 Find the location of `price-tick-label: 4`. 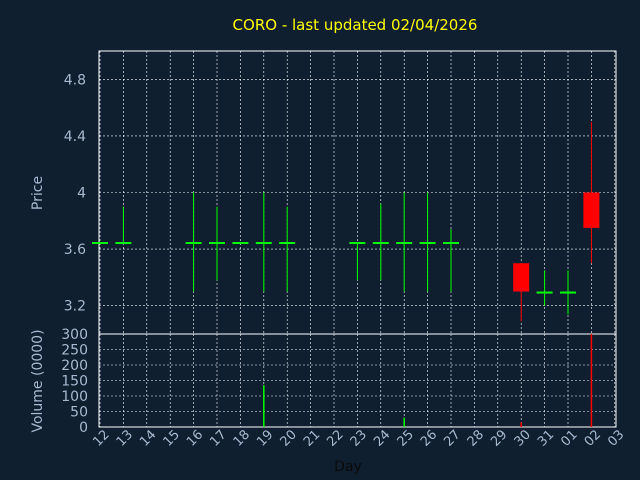

price-tick-label: 4 is located at coordinates (81, 194).